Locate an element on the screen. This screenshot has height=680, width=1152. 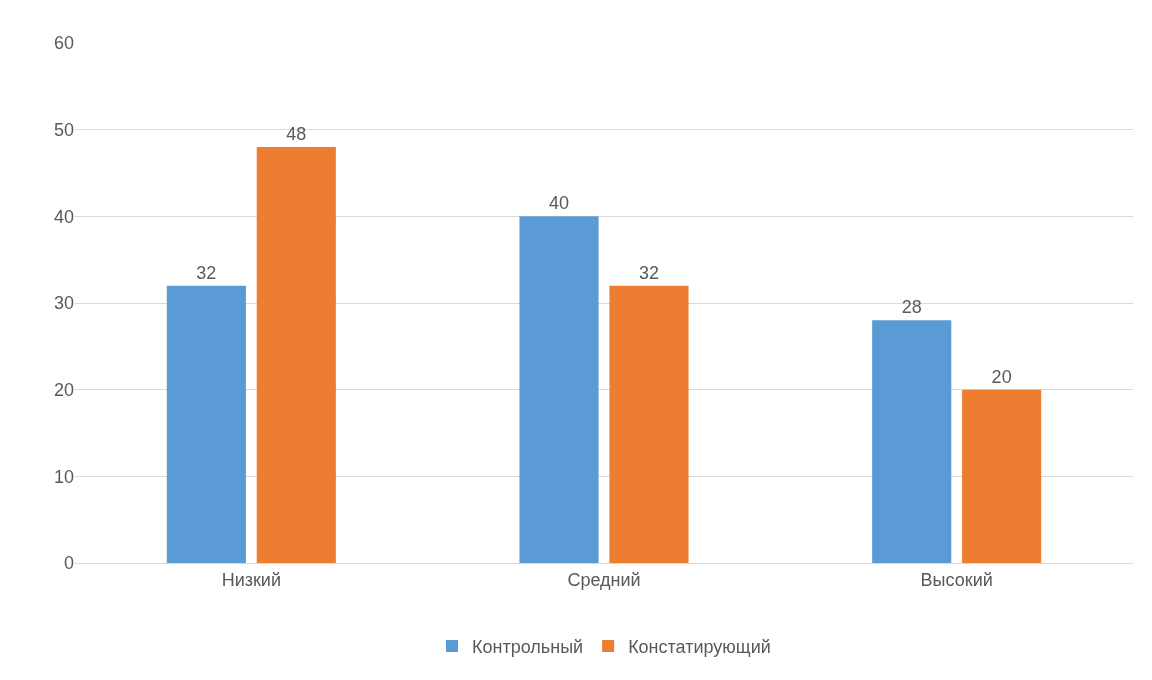
y-tick-label: 0 is located at coordinates (68, 563).